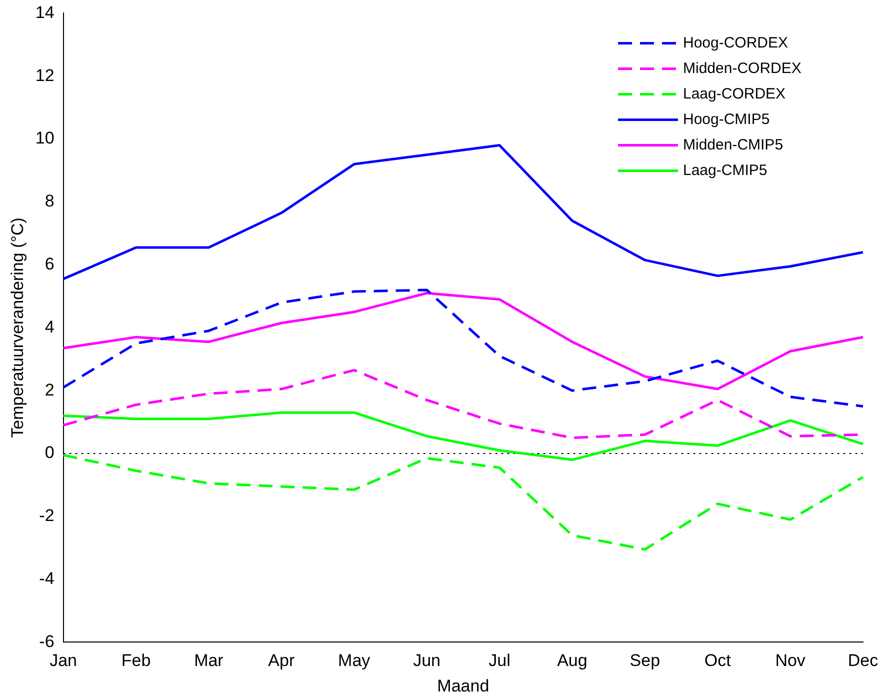 This screenshot has height=699, width=885. I want to click on legend-label: Midden-CMIP5, so click(733, 145).